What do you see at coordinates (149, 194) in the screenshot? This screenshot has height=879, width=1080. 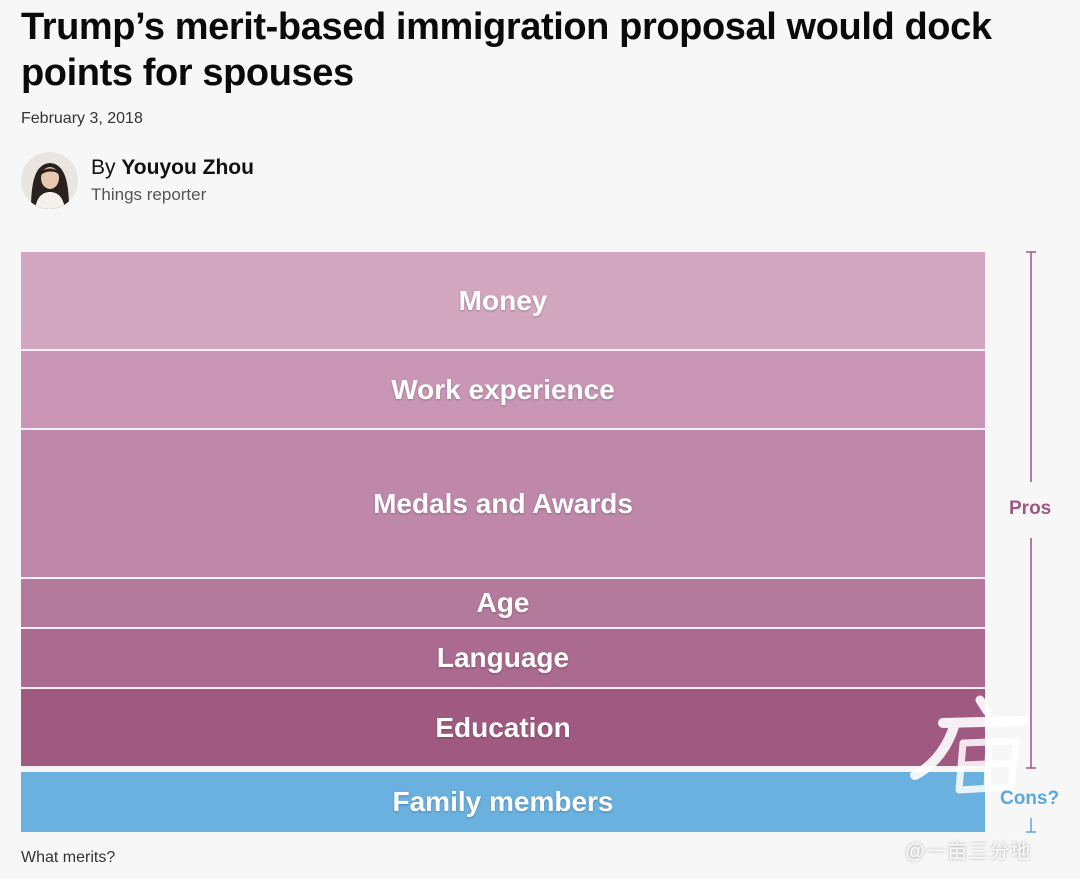 I see `author-role: Things reporter` at bounding box center [149, 194].